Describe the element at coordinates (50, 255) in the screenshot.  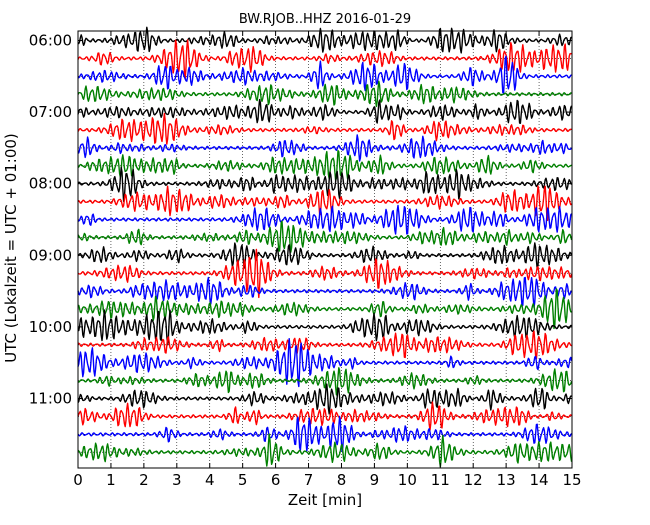
I see `y-tick-label: 09:00` at that location.